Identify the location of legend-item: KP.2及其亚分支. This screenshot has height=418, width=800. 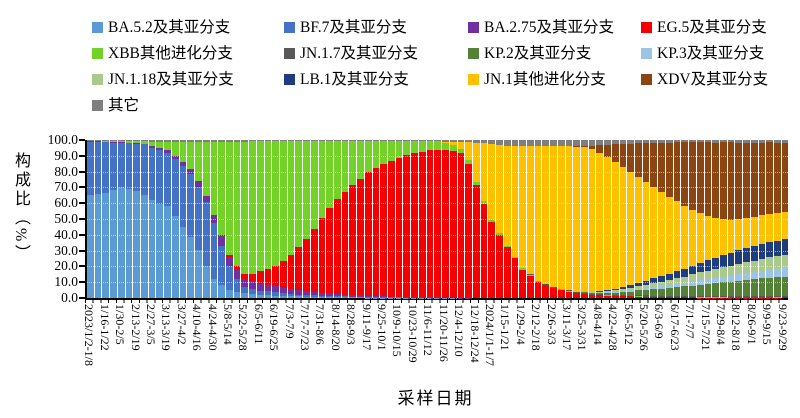
(554, 53).